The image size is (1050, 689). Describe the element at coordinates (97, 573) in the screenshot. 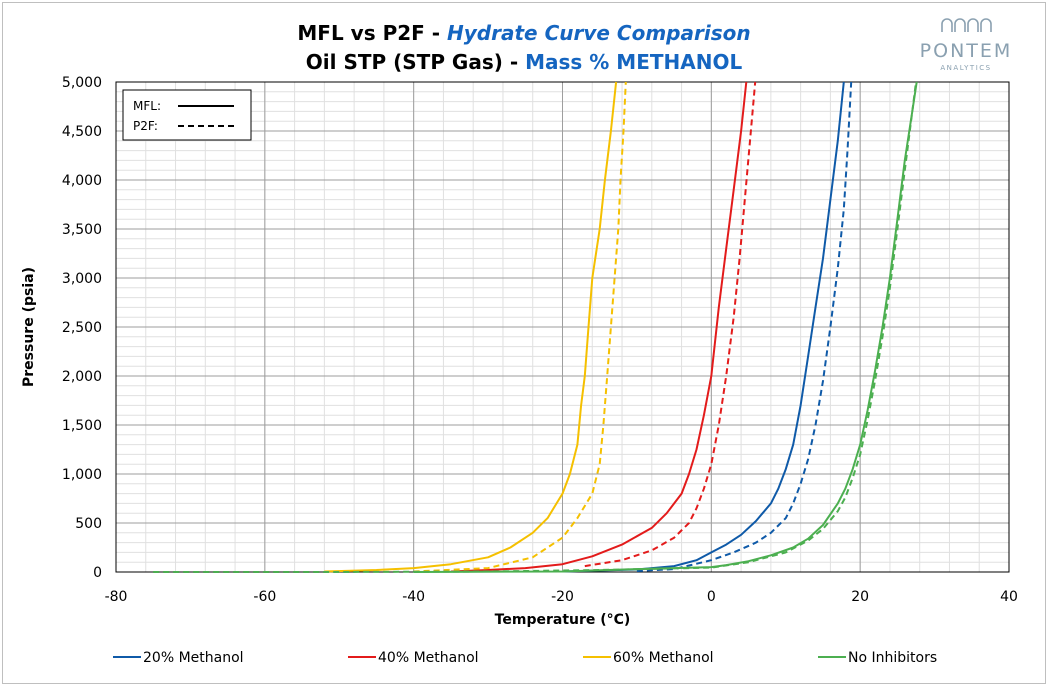

I see `y-tick-label: 0` at that location.